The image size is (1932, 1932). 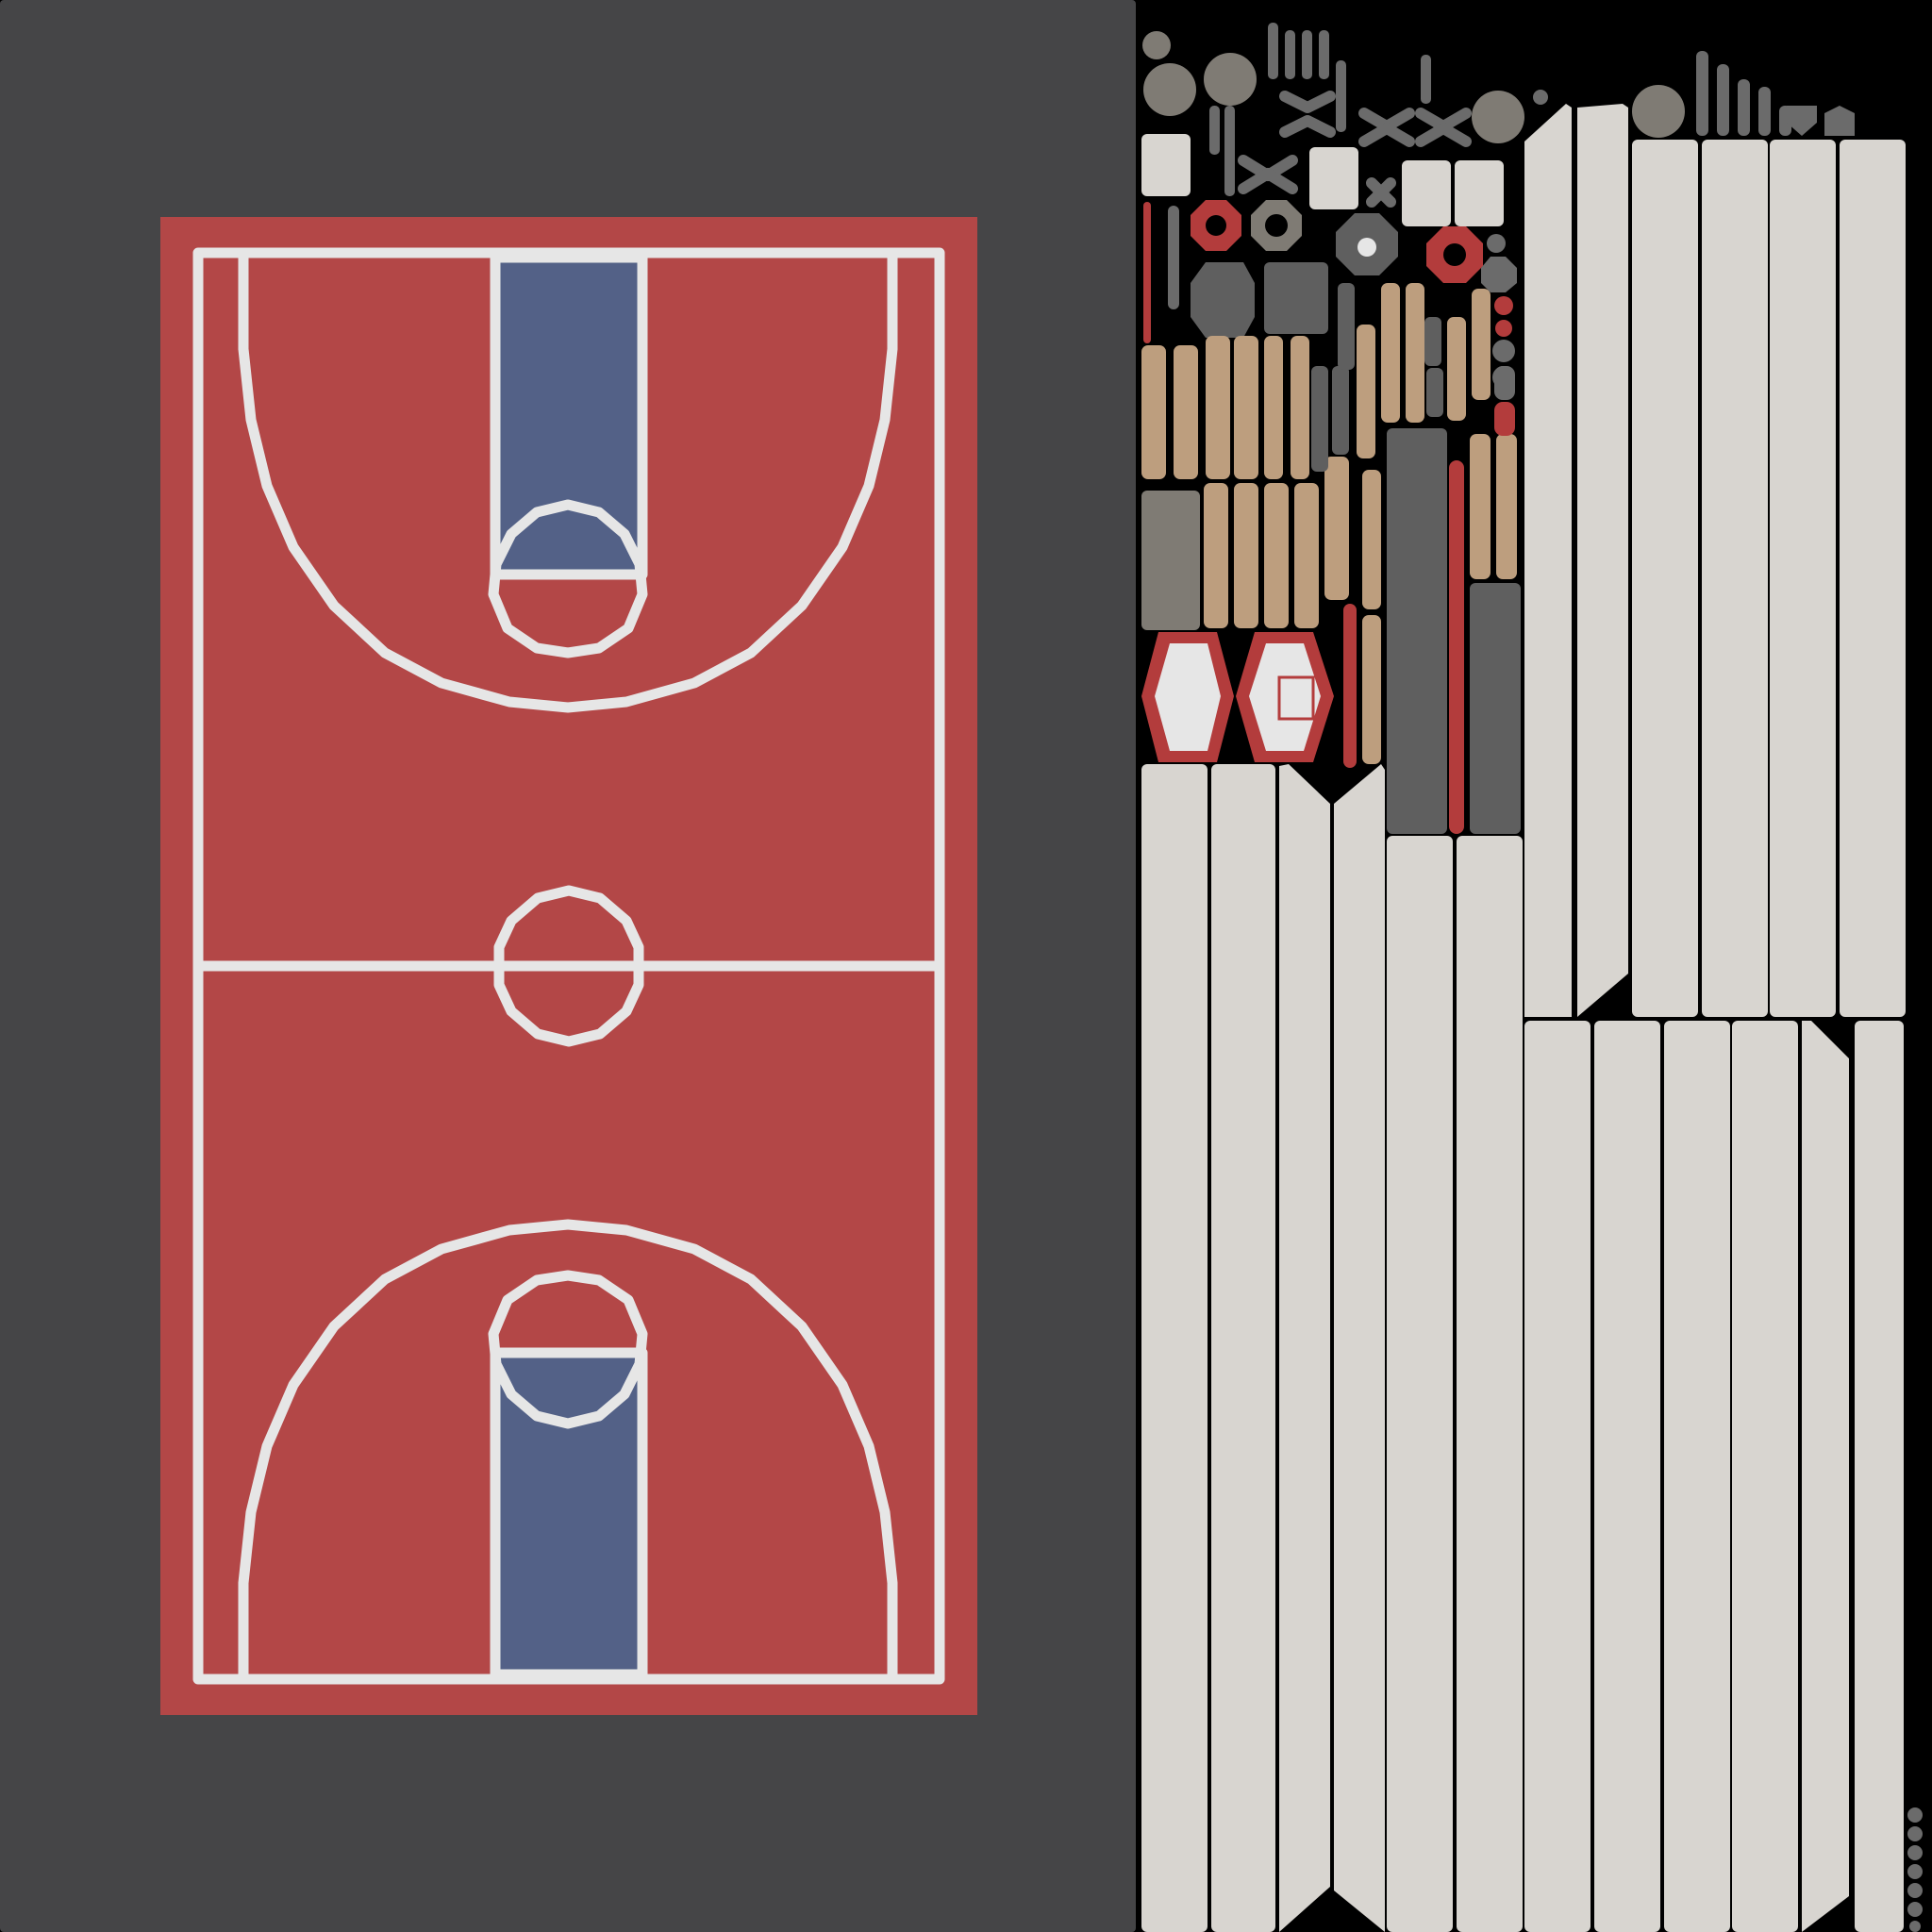 I want to click on thin-red-bar, so click(x=1147, y=272).